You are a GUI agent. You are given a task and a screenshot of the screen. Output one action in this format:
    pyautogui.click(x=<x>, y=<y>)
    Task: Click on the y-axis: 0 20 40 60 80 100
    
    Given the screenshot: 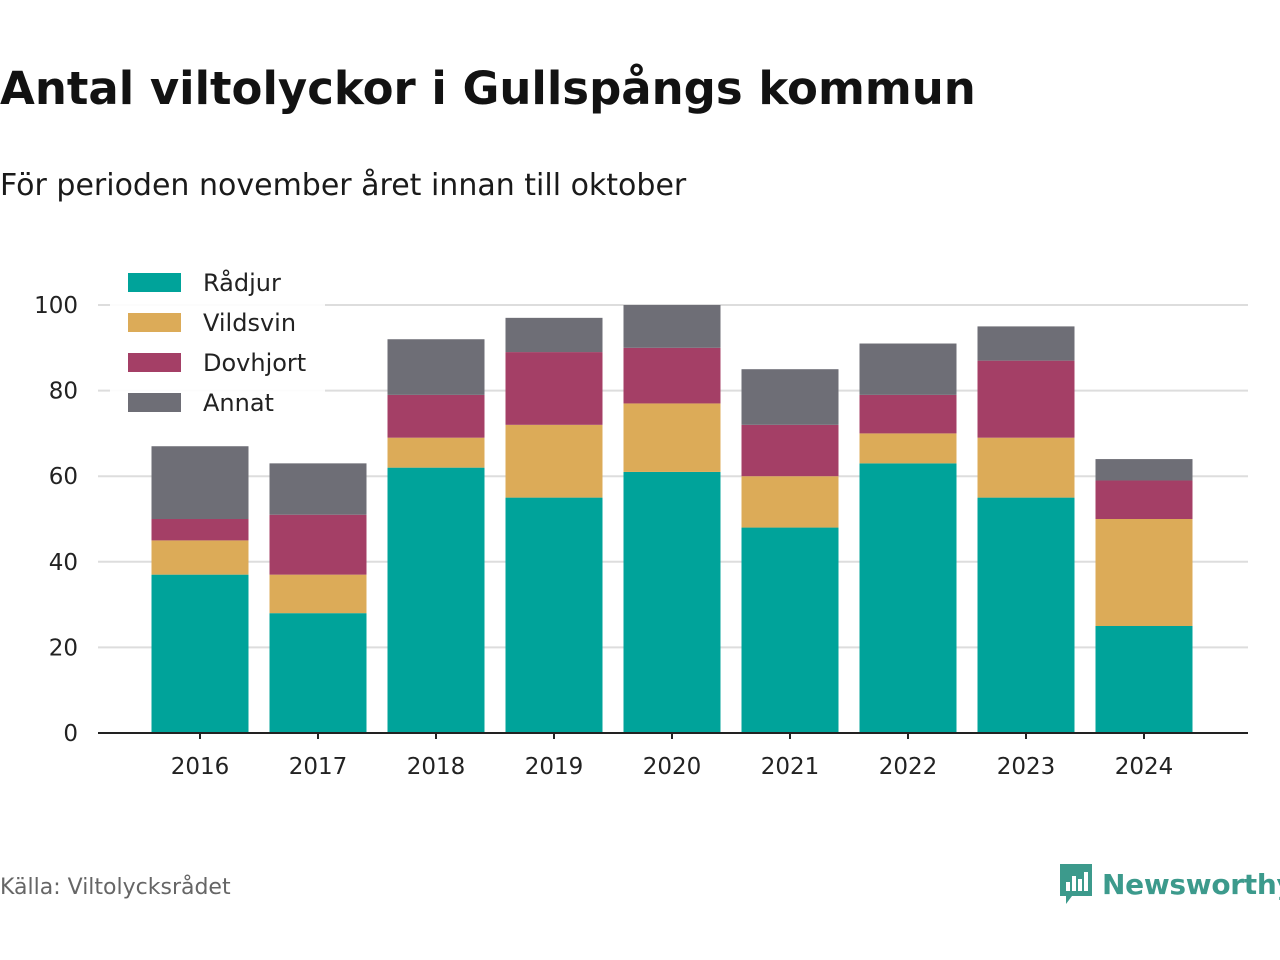 What is the action you would take?
    pyautogui.click(x=56, y=520)
    